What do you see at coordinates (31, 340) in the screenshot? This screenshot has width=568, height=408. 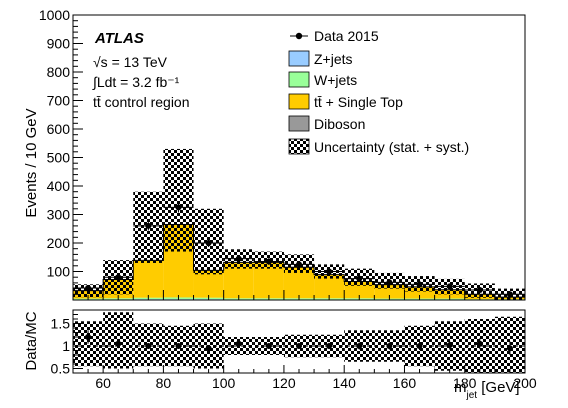 I see `ratio-y-axis-title: Data/MC` at bounding box center [31, 340].